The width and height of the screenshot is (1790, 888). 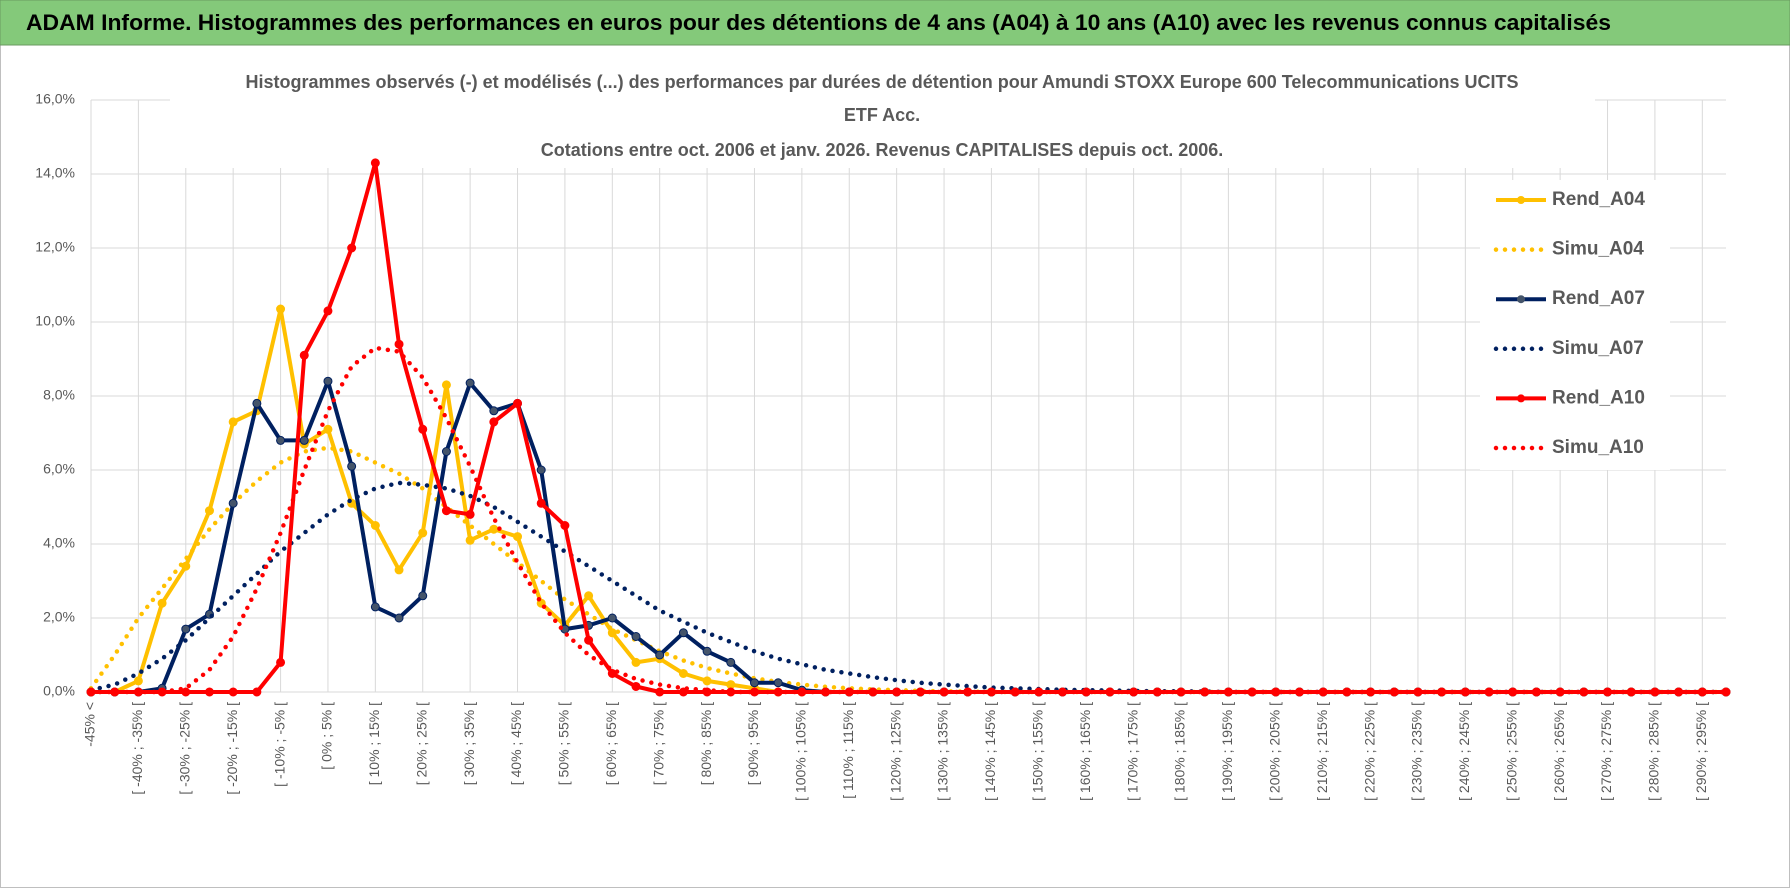 What do you see at coordinates (1598, 249) in the screenshot?
I see `legend-label: Simu_A04` at bounding box center [1598, 249].